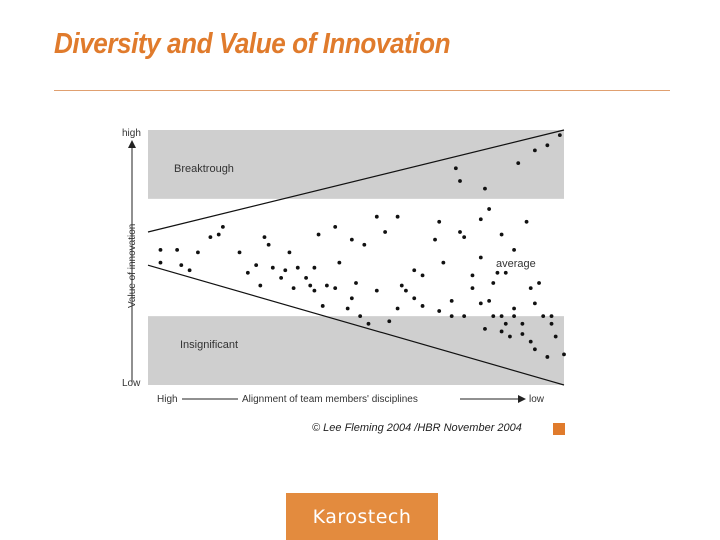  What do you see at coordinates (330, 399) in the screenshot?
I see `x-axis-label: Alignment of team members' disciplines` at bounding box center [330, 399].